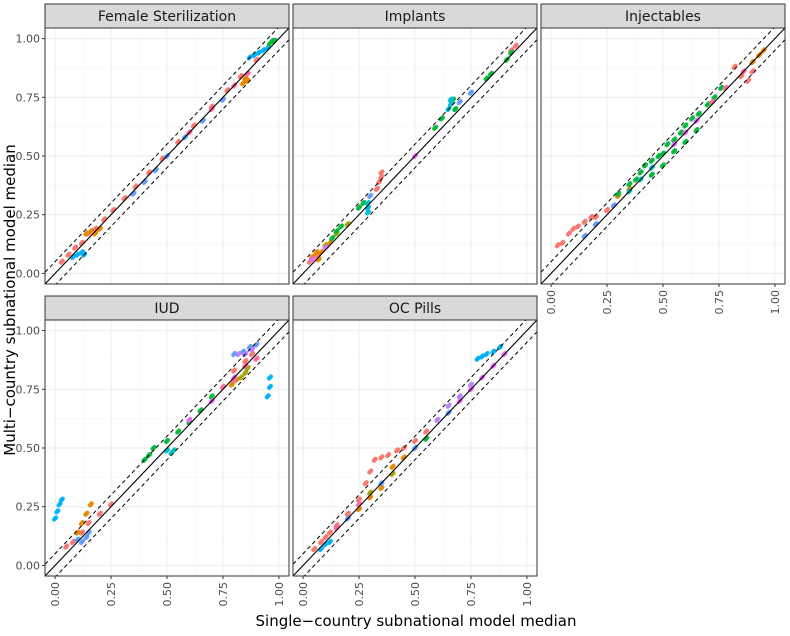 The height and width of the screenshot is (636, 790). Describe the element at coordinates (111, 594) in the screenshot. I see `x-tick-label: 0.25` at that location.